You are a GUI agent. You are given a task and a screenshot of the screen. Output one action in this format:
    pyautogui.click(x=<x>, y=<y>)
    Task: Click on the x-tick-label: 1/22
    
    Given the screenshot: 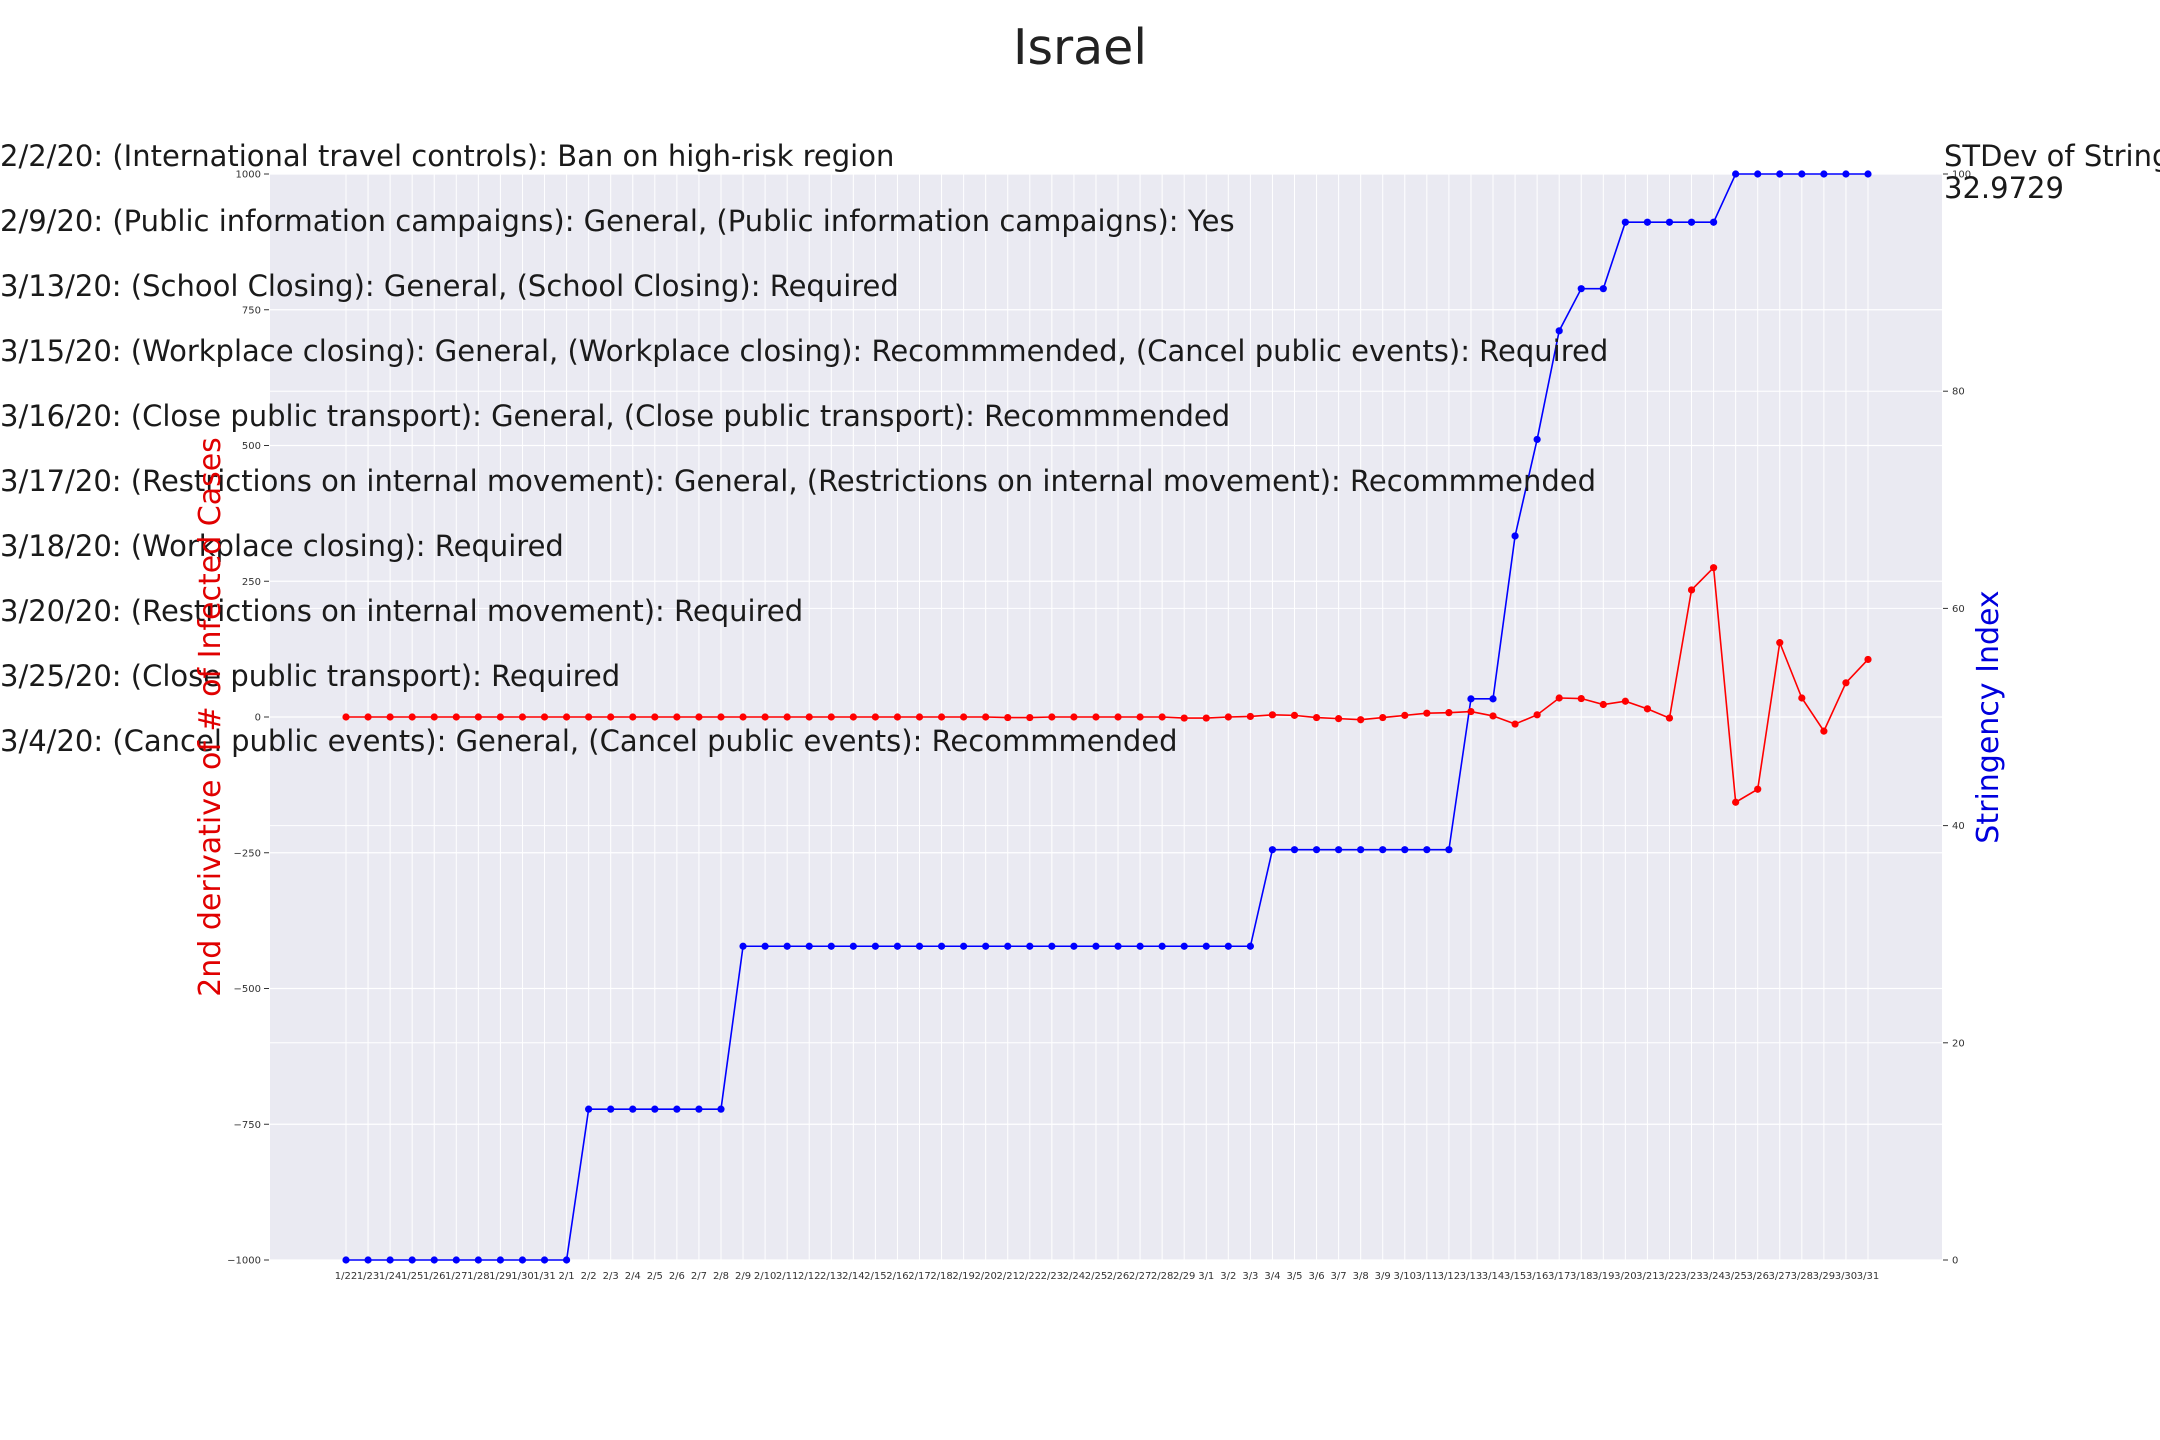 What is the action you would take?
    pyautogui.click(x=346, y=1276)
    